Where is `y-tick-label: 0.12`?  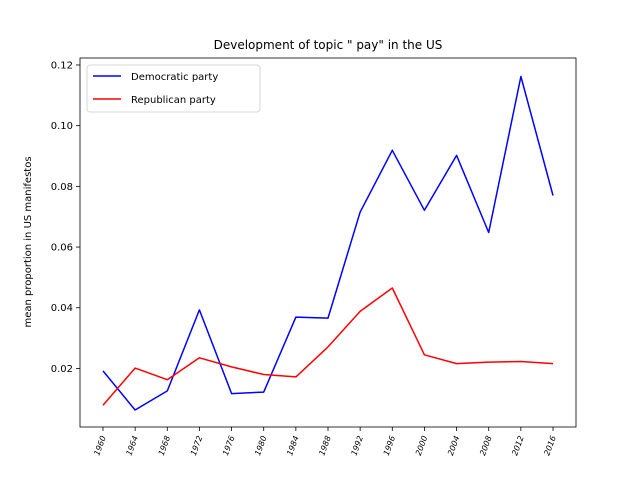
y-tick-label: 0.12 is located at coordinates (62, 65).